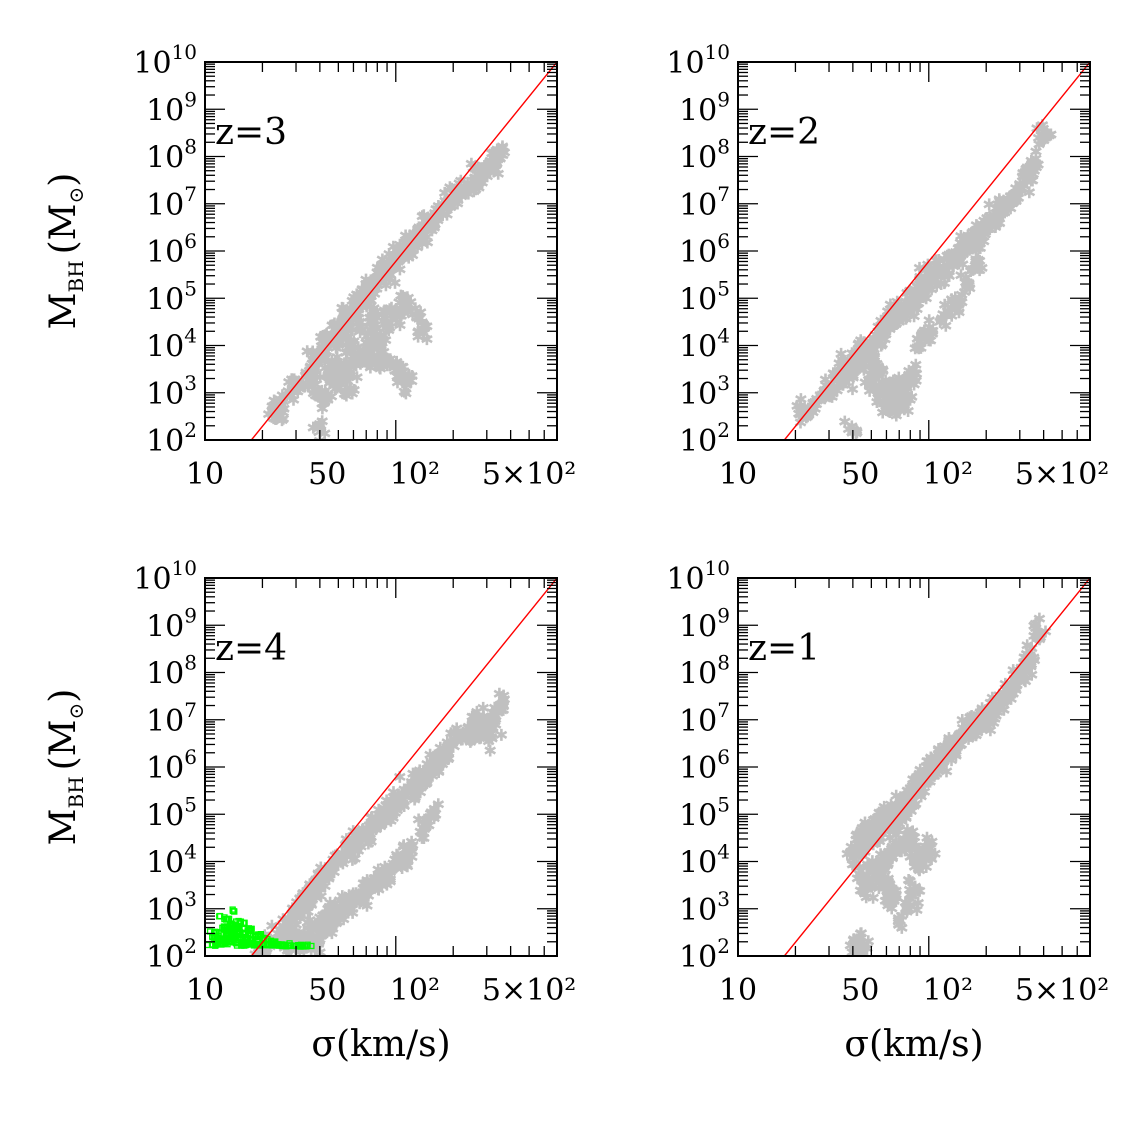 Image resolution: width=1148 pixels, height=1148 pixels. Describe the element at coordinates (403, 251) in the screenshot. I see `relation-line` at that location.